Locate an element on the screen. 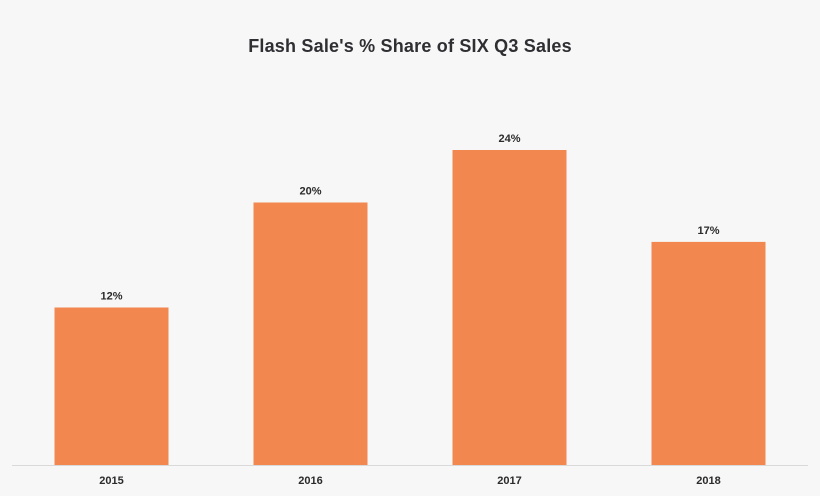 The height and width of the screenshot is (496, 820). x-tick-label-2015: 2015 is located at coordinates (111, 481).